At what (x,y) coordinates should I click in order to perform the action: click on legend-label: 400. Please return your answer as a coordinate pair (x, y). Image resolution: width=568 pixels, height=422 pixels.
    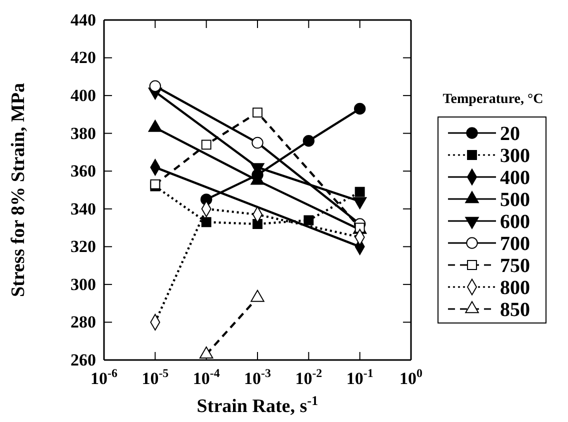
    Looking at the image, I should click on (515, 178).